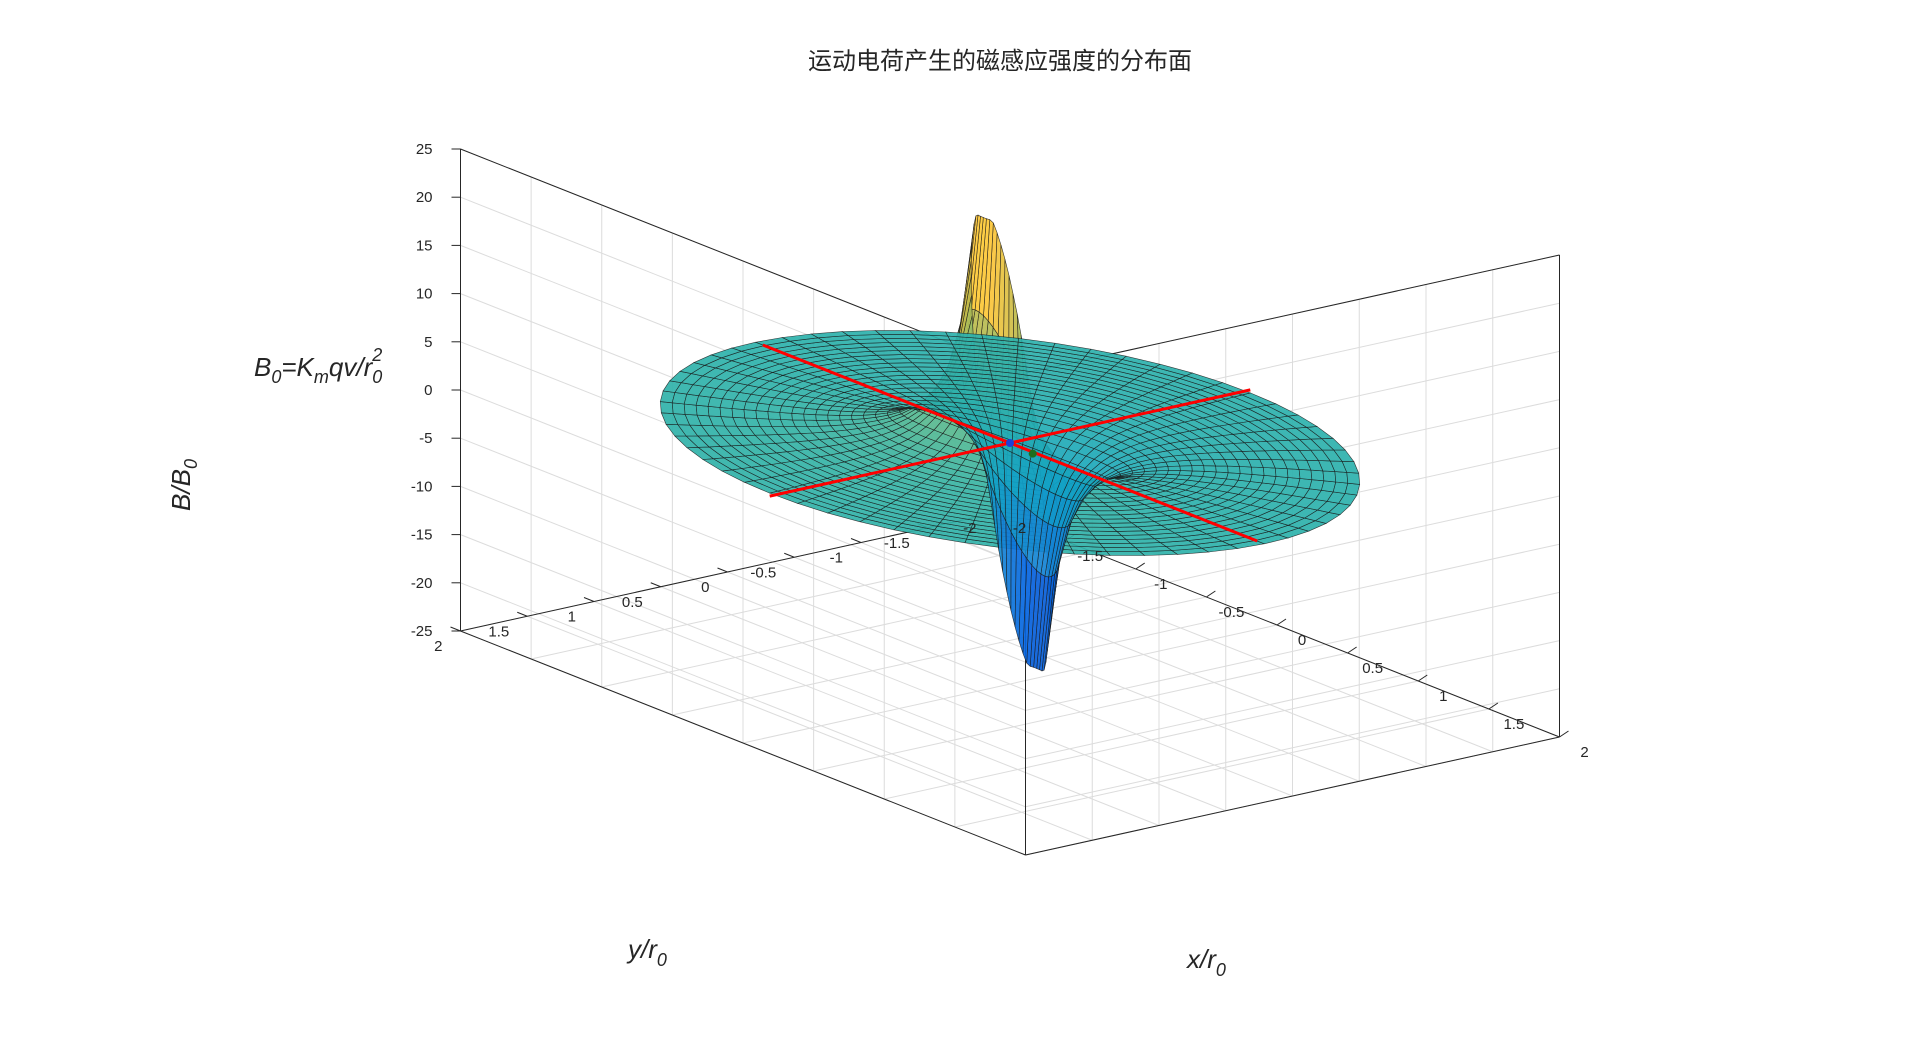  Describe the element at coordinates (836, 558) in the screenshot. I see `y-tick-label: -1` at that location.